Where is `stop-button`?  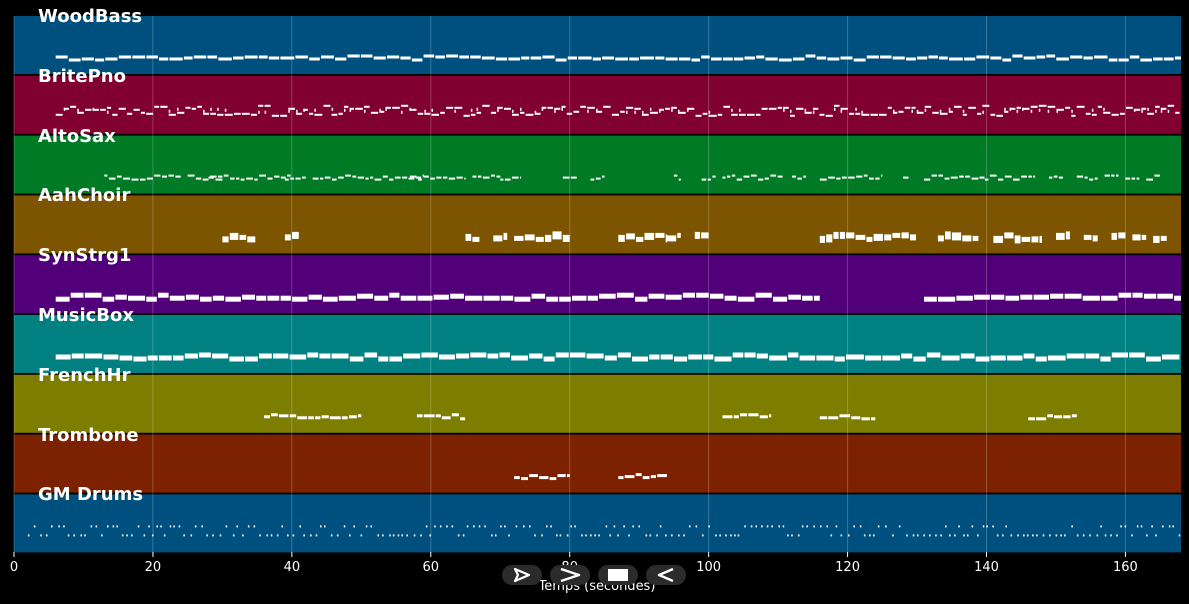 stop-button is located at coordinates (618, 575).